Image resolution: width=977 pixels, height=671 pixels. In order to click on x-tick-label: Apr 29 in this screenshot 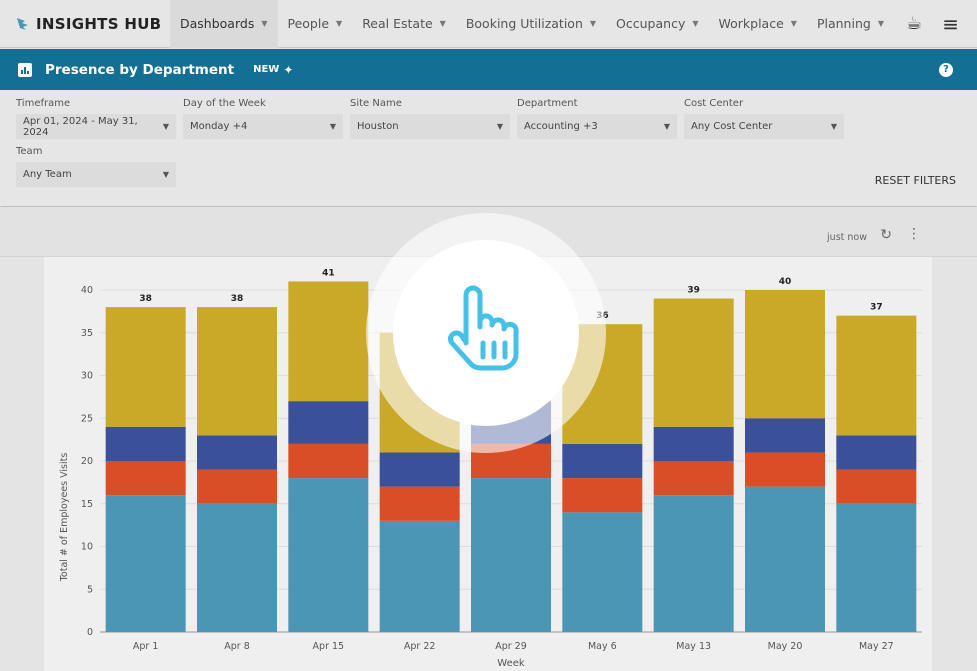, I will do `click(511, 646)`.